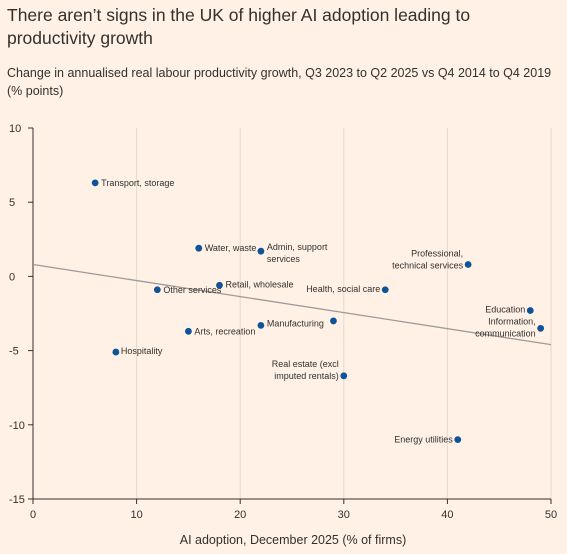 This screenshot has width=567, height=554. Describe the element at coordinates (12, 203) in the screenshot. I see `y-tick-label: 5` at that location.